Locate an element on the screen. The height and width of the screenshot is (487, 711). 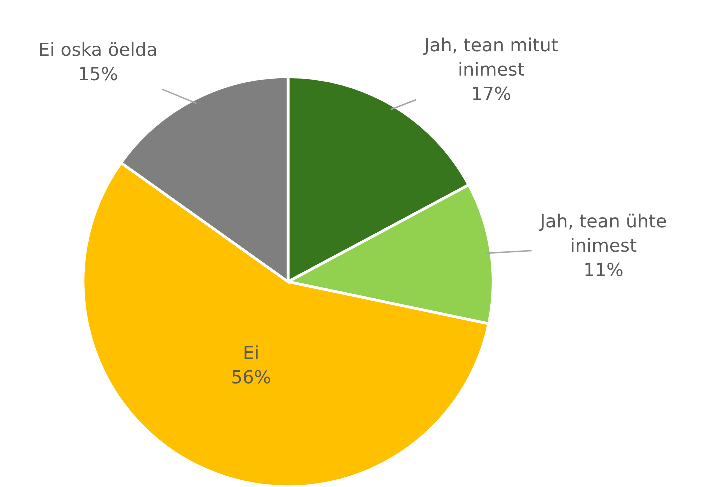
data-label: 17% is located at coordinates (492, 93).